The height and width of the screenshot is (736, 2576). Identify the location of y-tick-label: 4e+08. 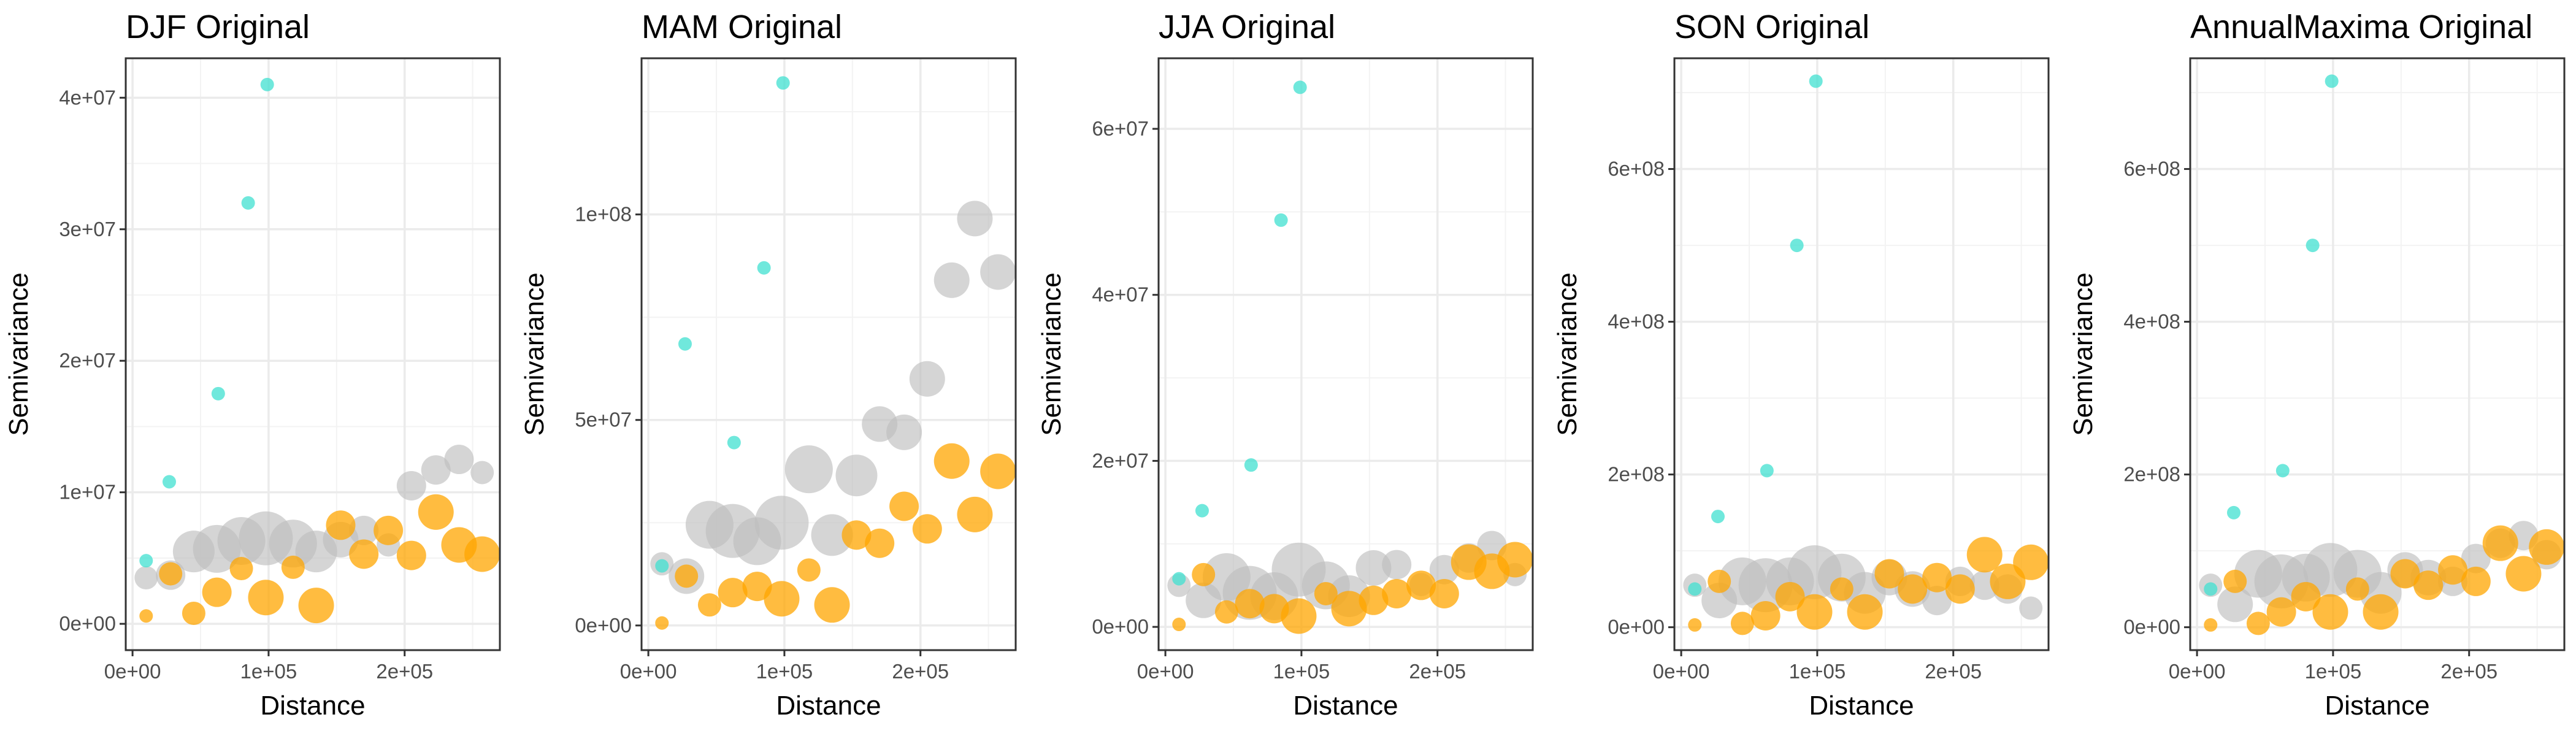
(1636, 321).